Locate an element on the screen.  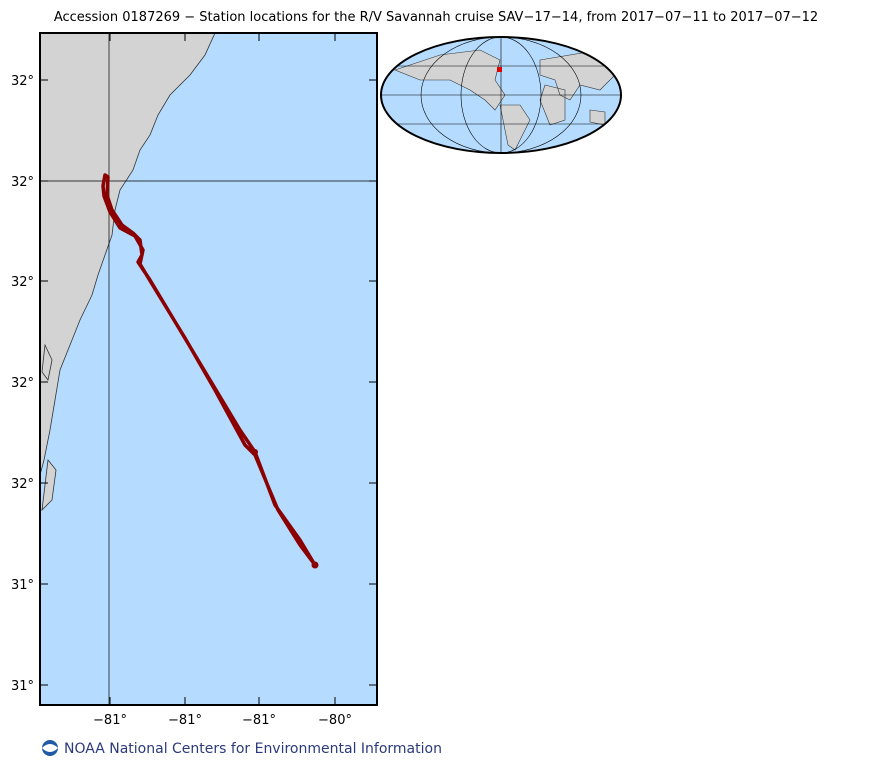
noaa-logo is located at coordinates (50, 748).